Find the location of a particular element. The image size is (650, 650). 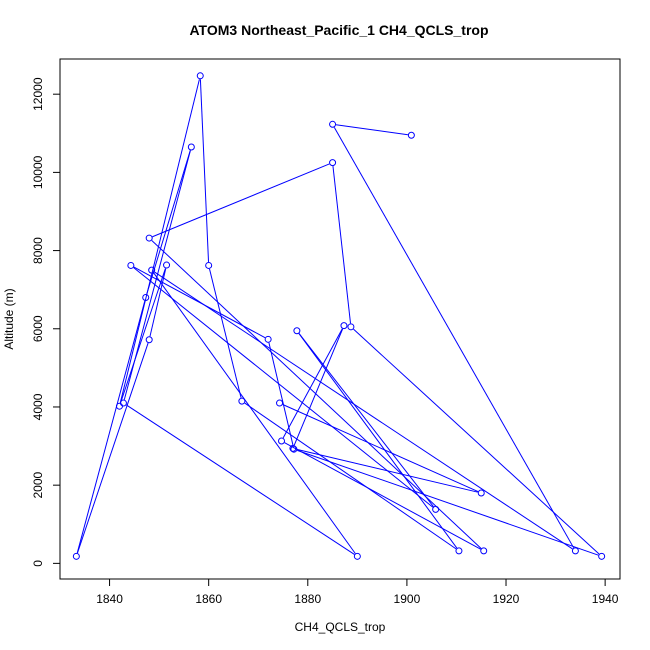

x-tick-label: 1920 is located at coordinates (506, 599).